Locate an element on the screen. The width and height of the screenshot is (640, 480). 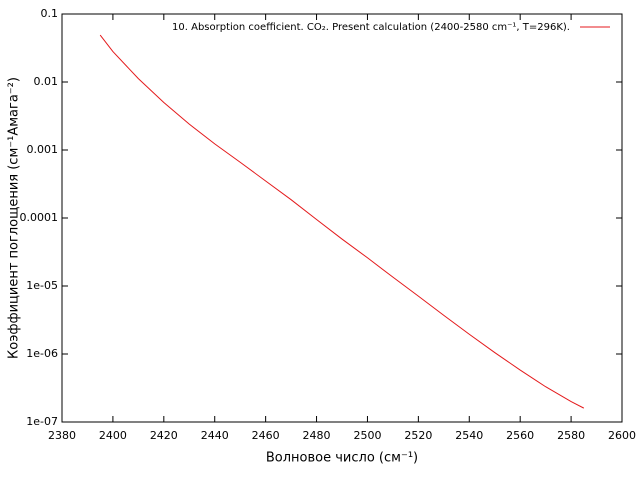
x-tick-label: 2480 is located at coordinates (317, 435).